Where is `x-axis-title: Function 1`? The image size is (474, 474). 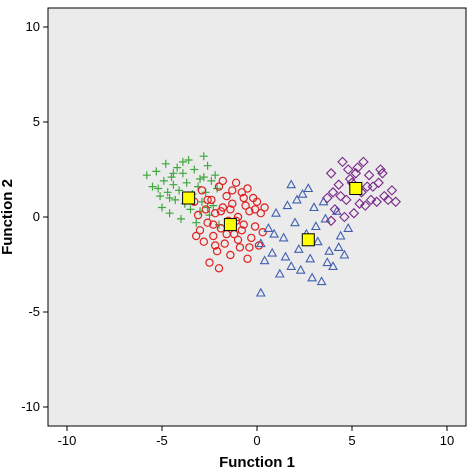 x-axis-title: Function 1 is located at coordinates (257, 462).